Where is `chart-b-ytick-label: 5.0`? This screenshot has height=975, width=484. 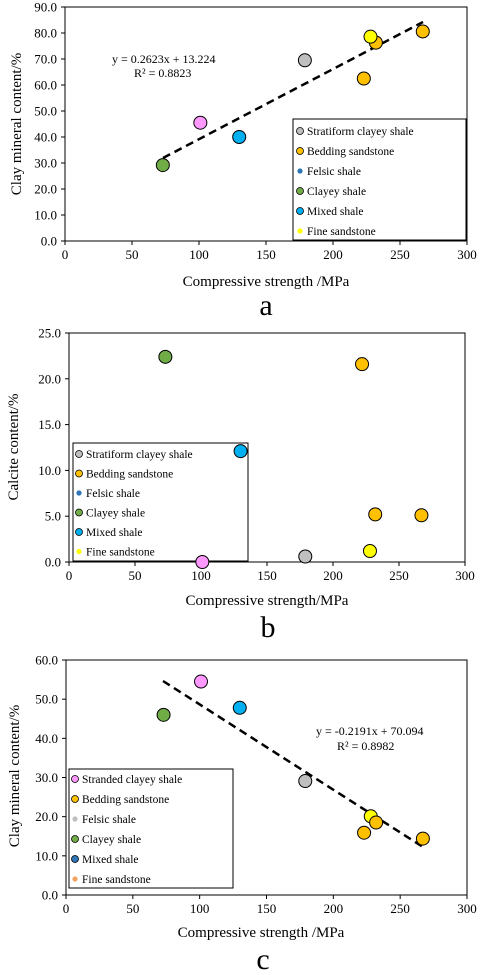
chart-b-ytick-label: 5.0 is located at coordinates (53, 516).